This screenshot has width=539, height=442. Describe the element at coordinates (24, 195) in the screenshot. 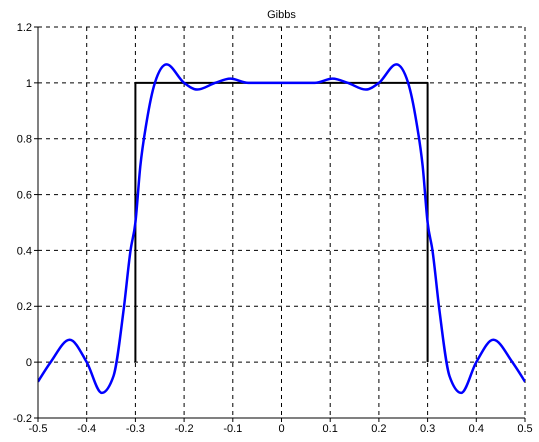

I see `y-tick-label: 0.6` at that location.